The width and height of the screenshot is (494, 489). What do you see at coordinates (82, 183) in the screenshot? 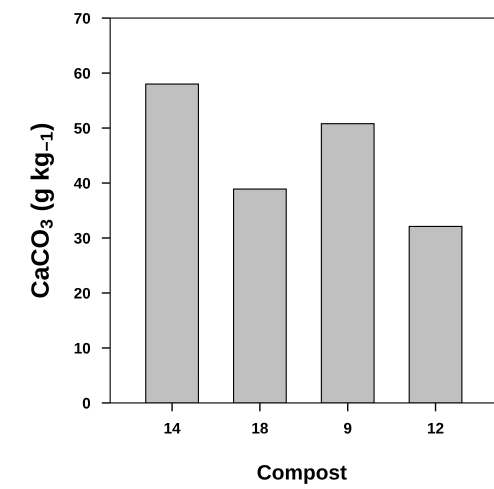
I see `y-tick-label: 40` at bounding box center [82, 183].